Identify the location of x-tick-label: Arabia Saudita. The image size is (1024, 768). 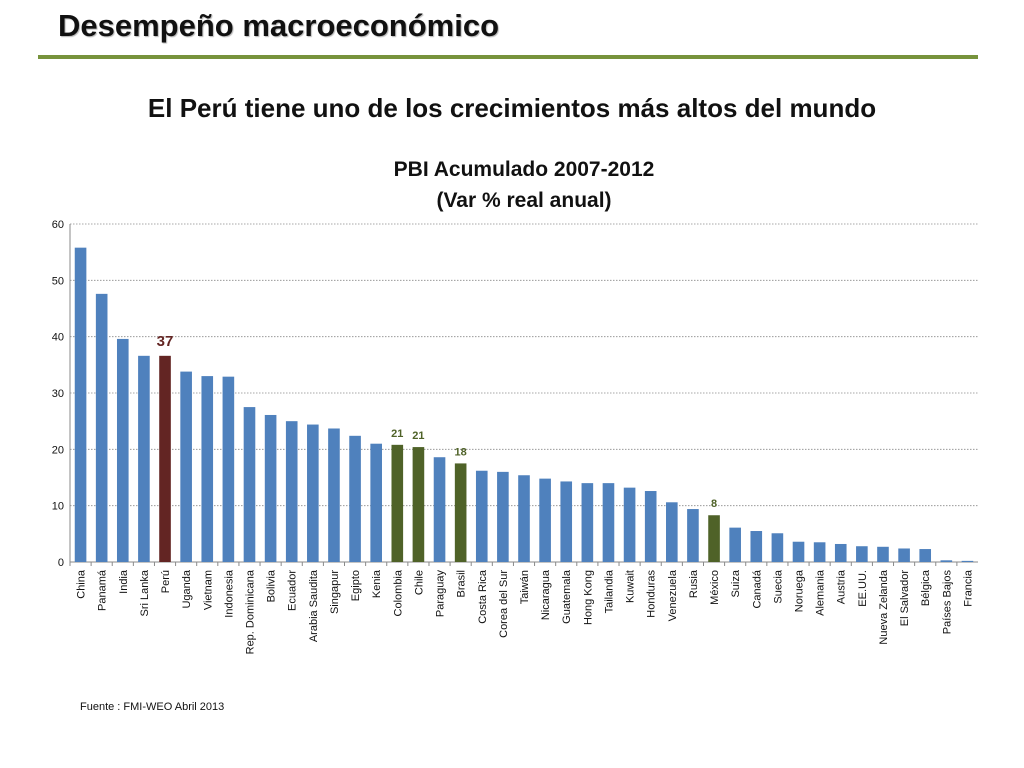
(314, 605).